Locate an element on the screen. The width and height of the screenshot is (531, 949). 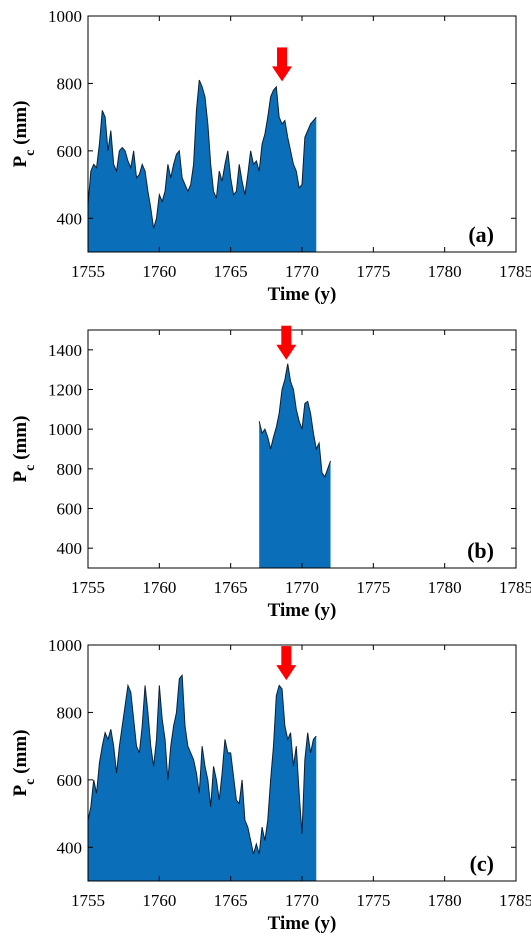
y-tick-label: 1200 is located at coordinates (65, 390).